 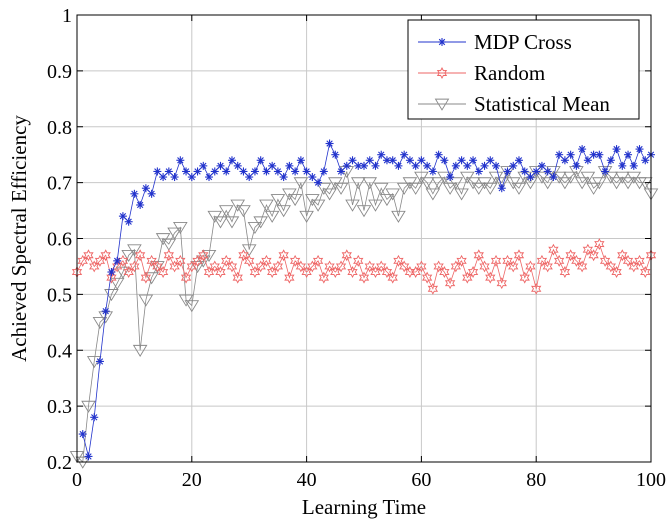 What do you see at coordinates (364, 266) in the screenshot?
I see `series-line-random` at bounding box center [364, 266].